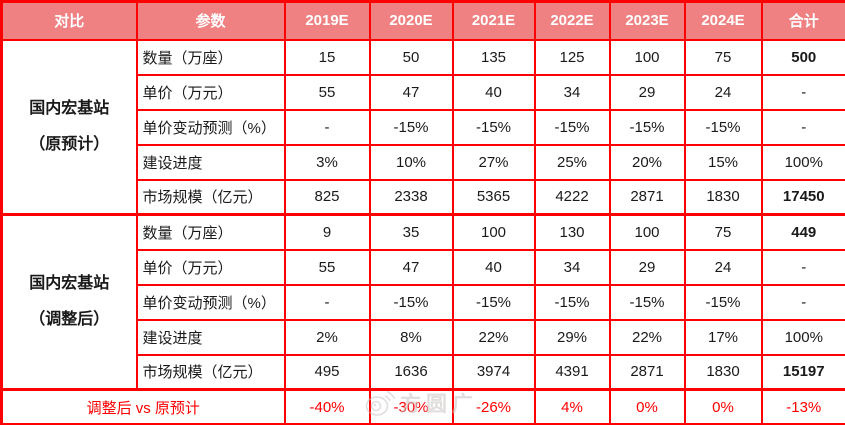 This screenshot has height=425, width=845. What do you see at coordinates (327, 162) in the screenshot?
I see `data-cell: 3%` at bounding box center [327, 162].